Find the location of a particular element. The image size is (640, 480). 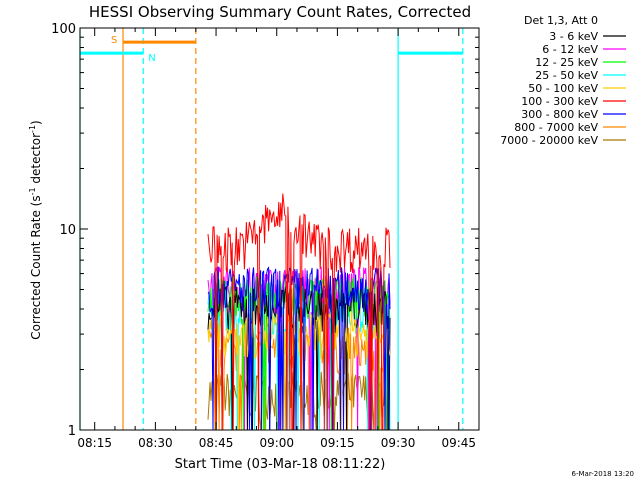

night-label: N is located at coordinates (151, 58).